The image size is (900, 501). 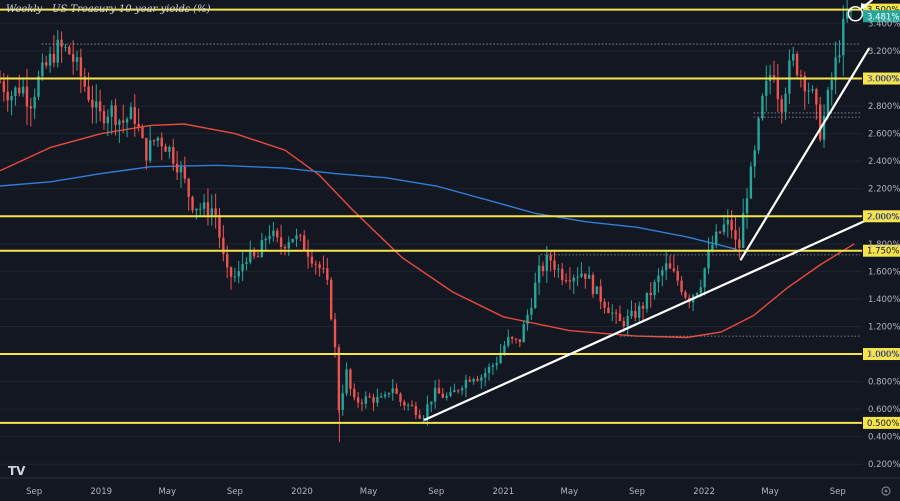 I want to click on y-tick-label: 2.000%, so click(x=884, y=217).